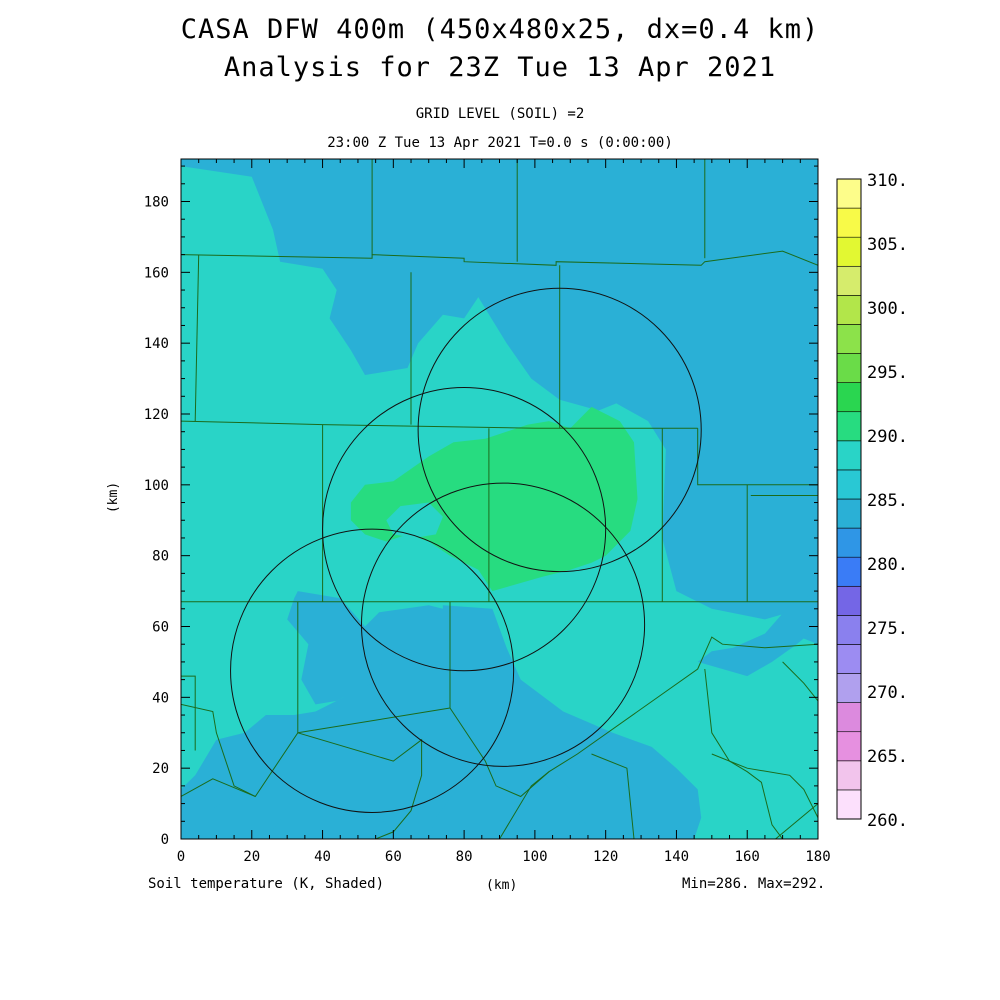  I want to click on y-tick-label: 20, so click(160, 769).